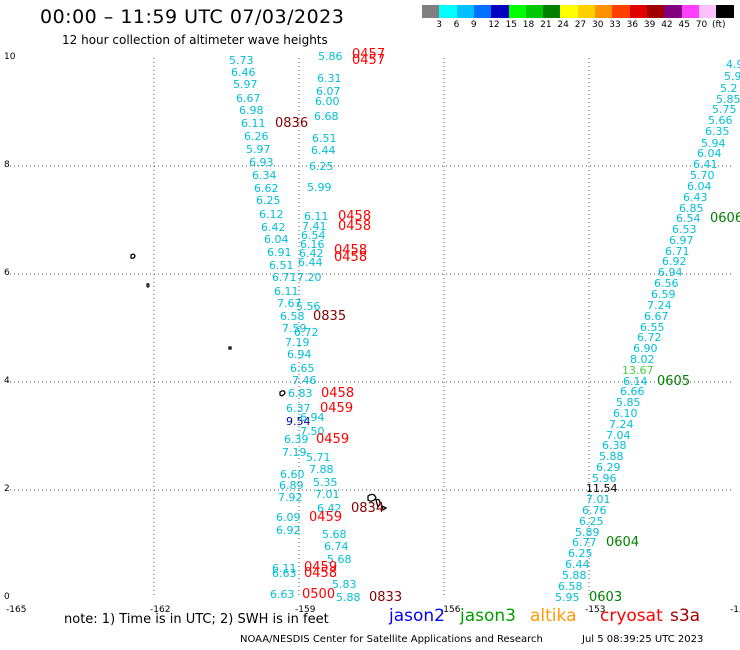 This screenshot has height=650, width=740. I want to click on lon-tick-label: -15, so click(735, 610).